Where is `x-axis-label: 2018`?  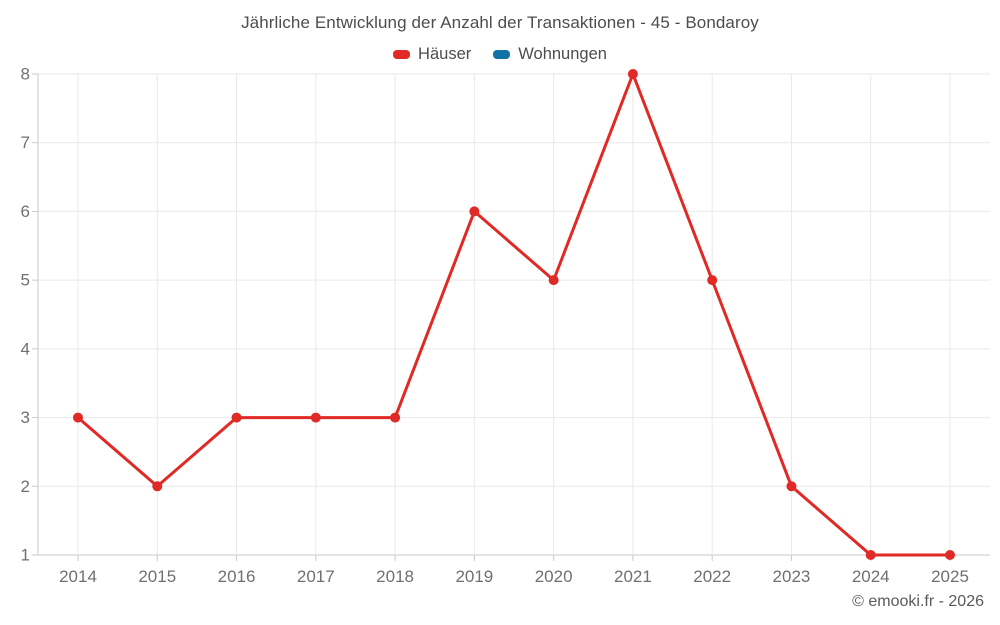 x-axis-label: 2018 is located at coordinates (395, 576).